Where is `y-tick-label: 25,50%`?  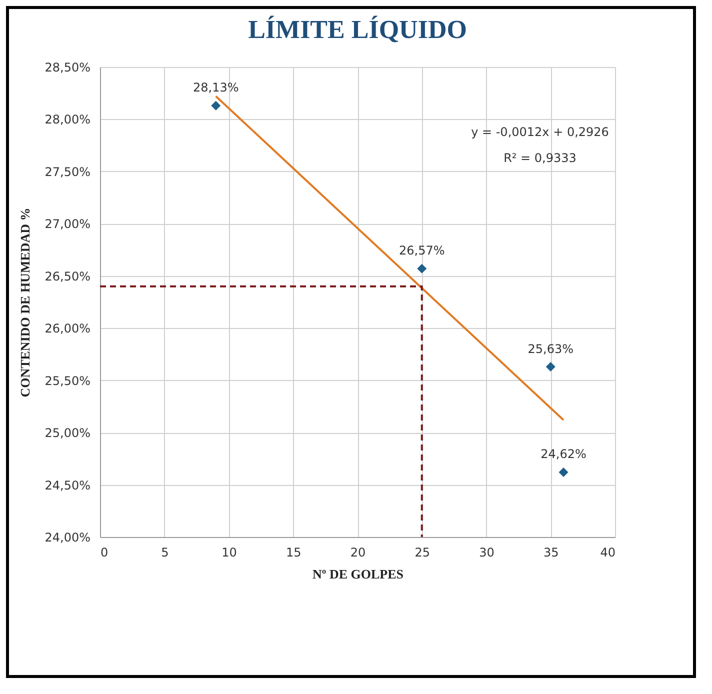 y-tick-label: 25,50% is located at coordinates (67, 381).